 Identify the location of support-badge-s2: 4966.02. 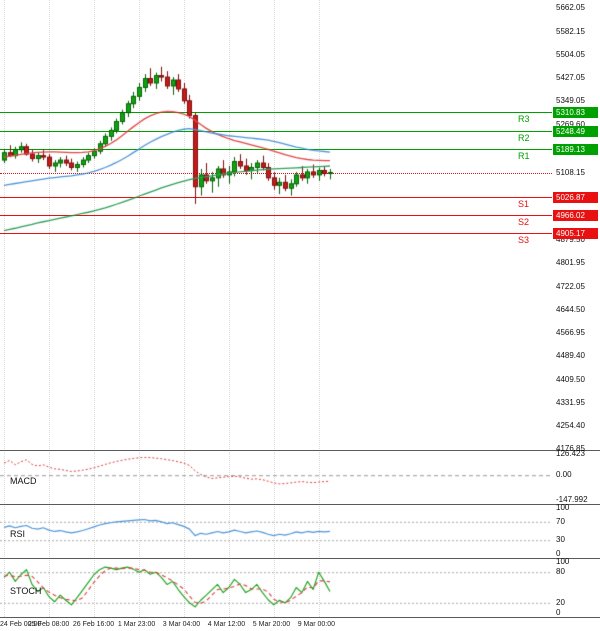
(575, 215).